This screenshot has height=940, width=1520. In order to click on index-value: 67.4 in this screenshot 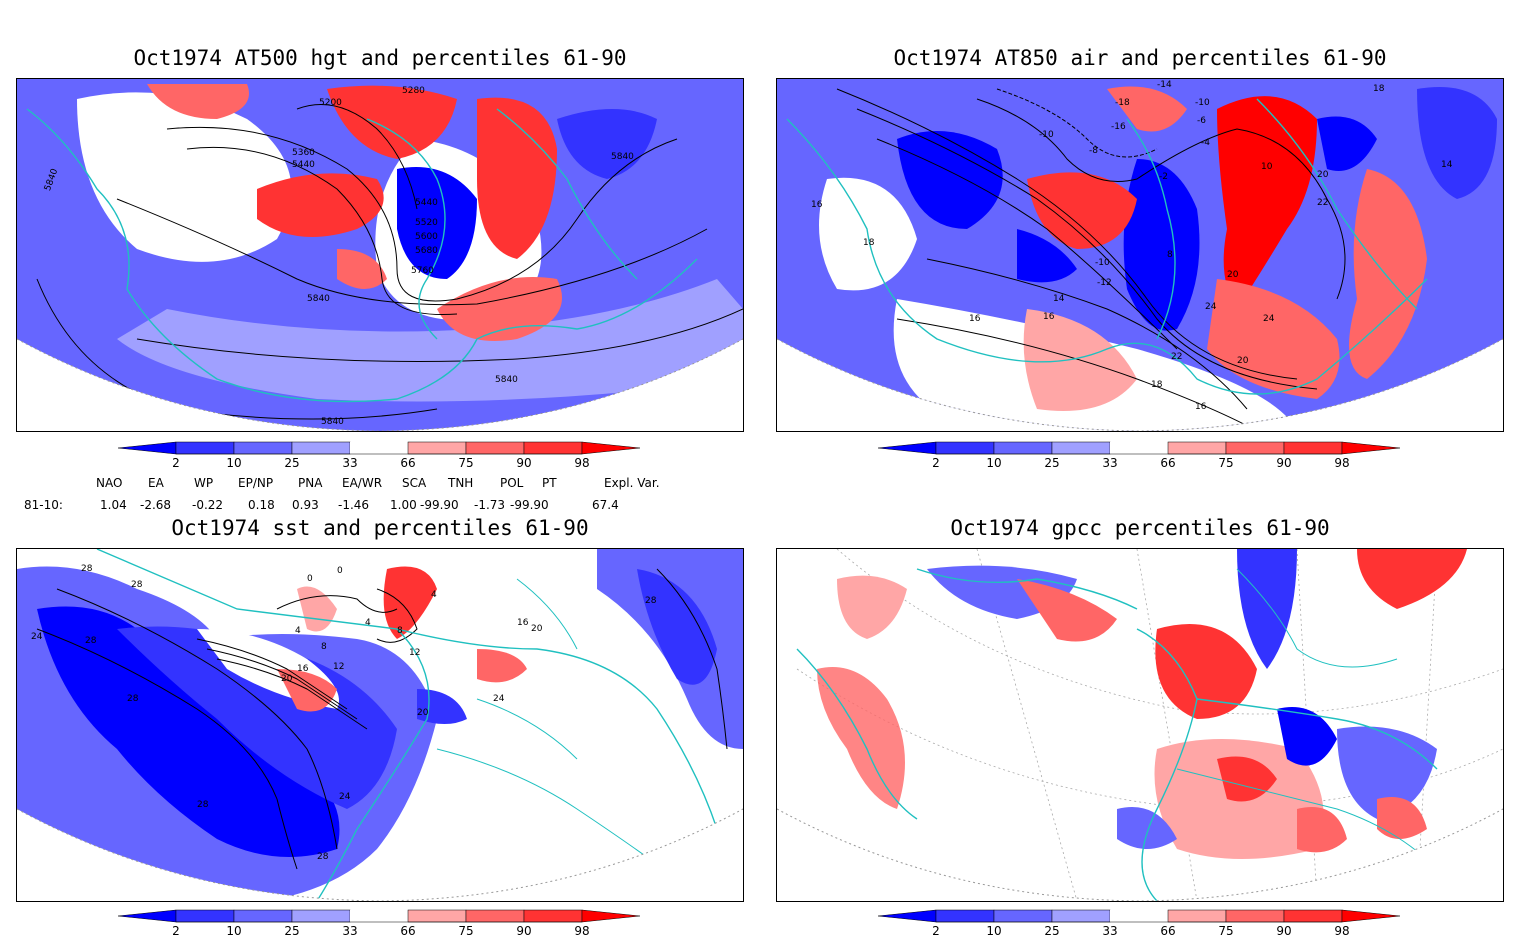, I will do `click(605, 505)`.